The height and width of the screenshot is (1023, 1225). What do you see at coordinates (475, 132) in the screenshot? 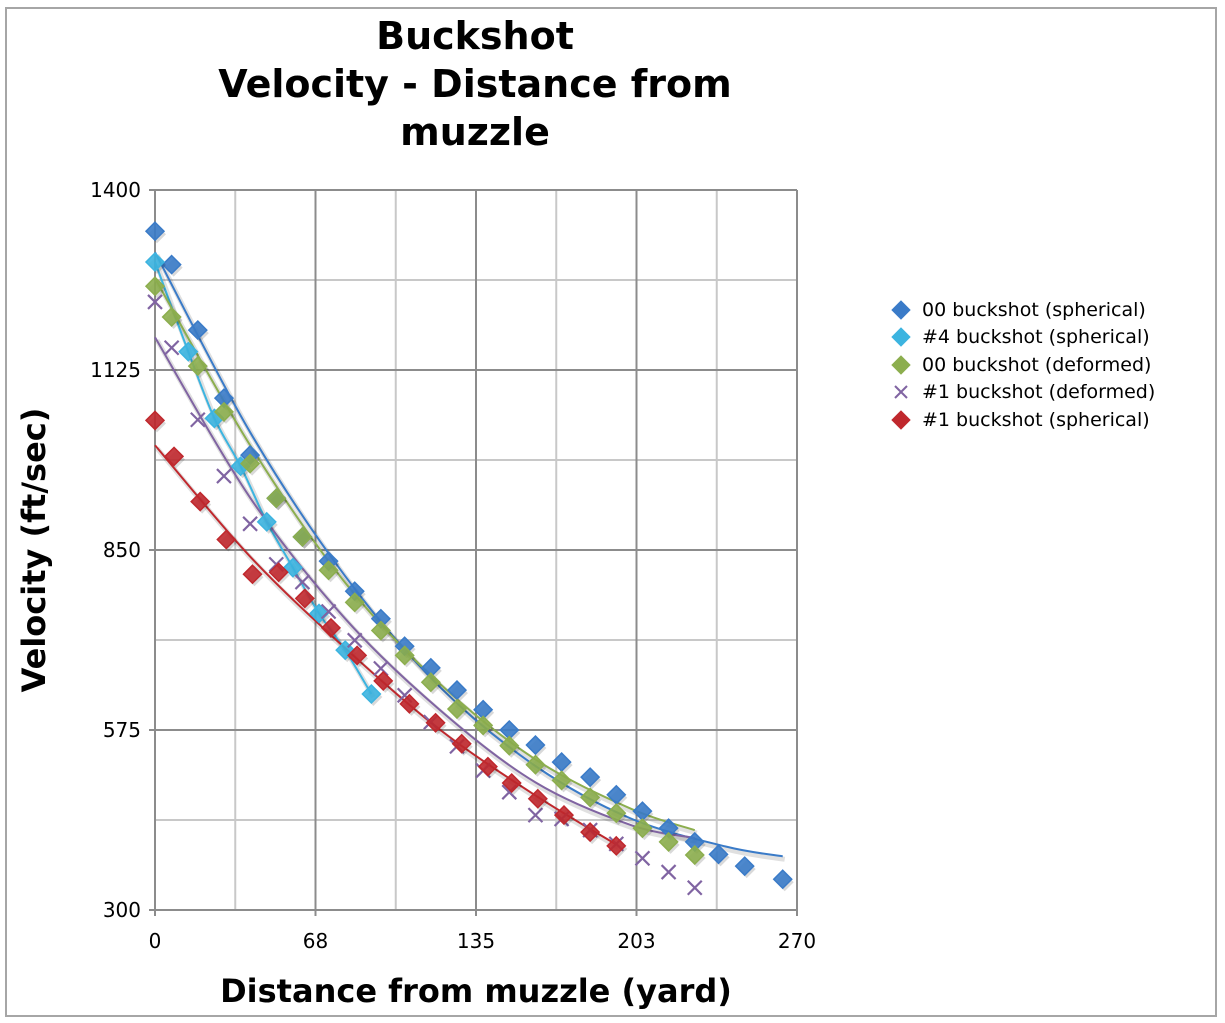
I see `chart-title-line-3: muzzle` at bounding box center [475, 132].